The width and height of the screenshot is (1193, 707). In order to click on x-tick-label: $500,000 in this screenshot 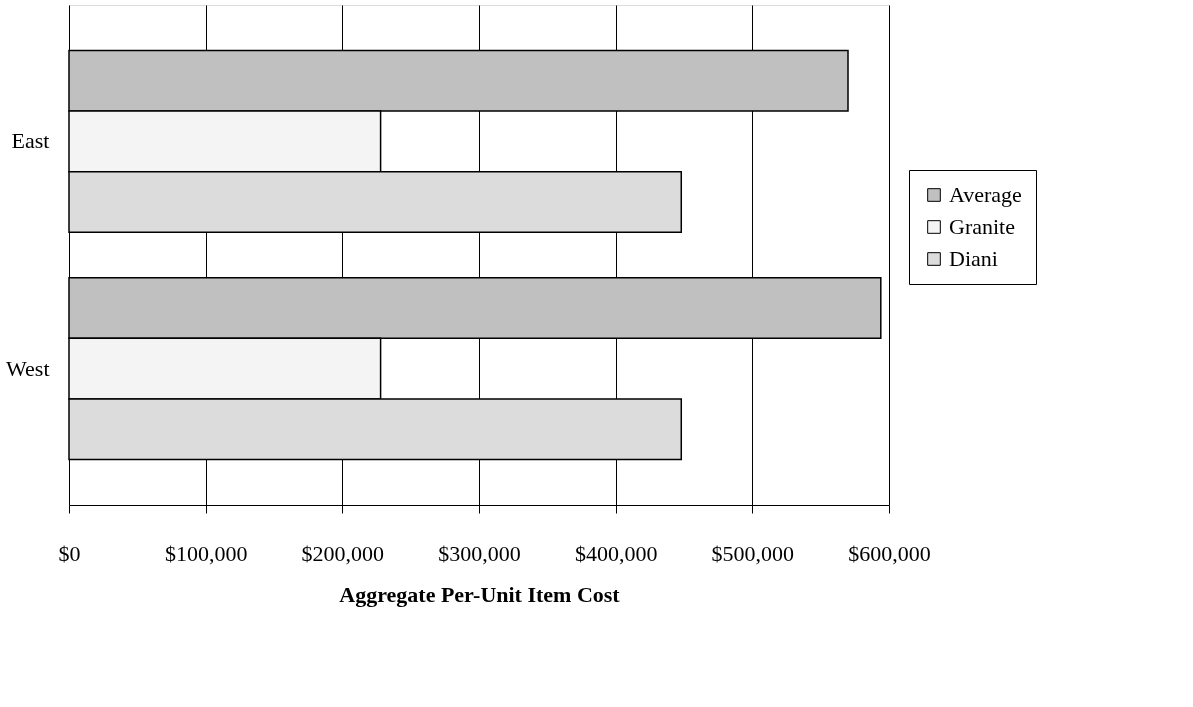, I will do `click(753, 553)`.